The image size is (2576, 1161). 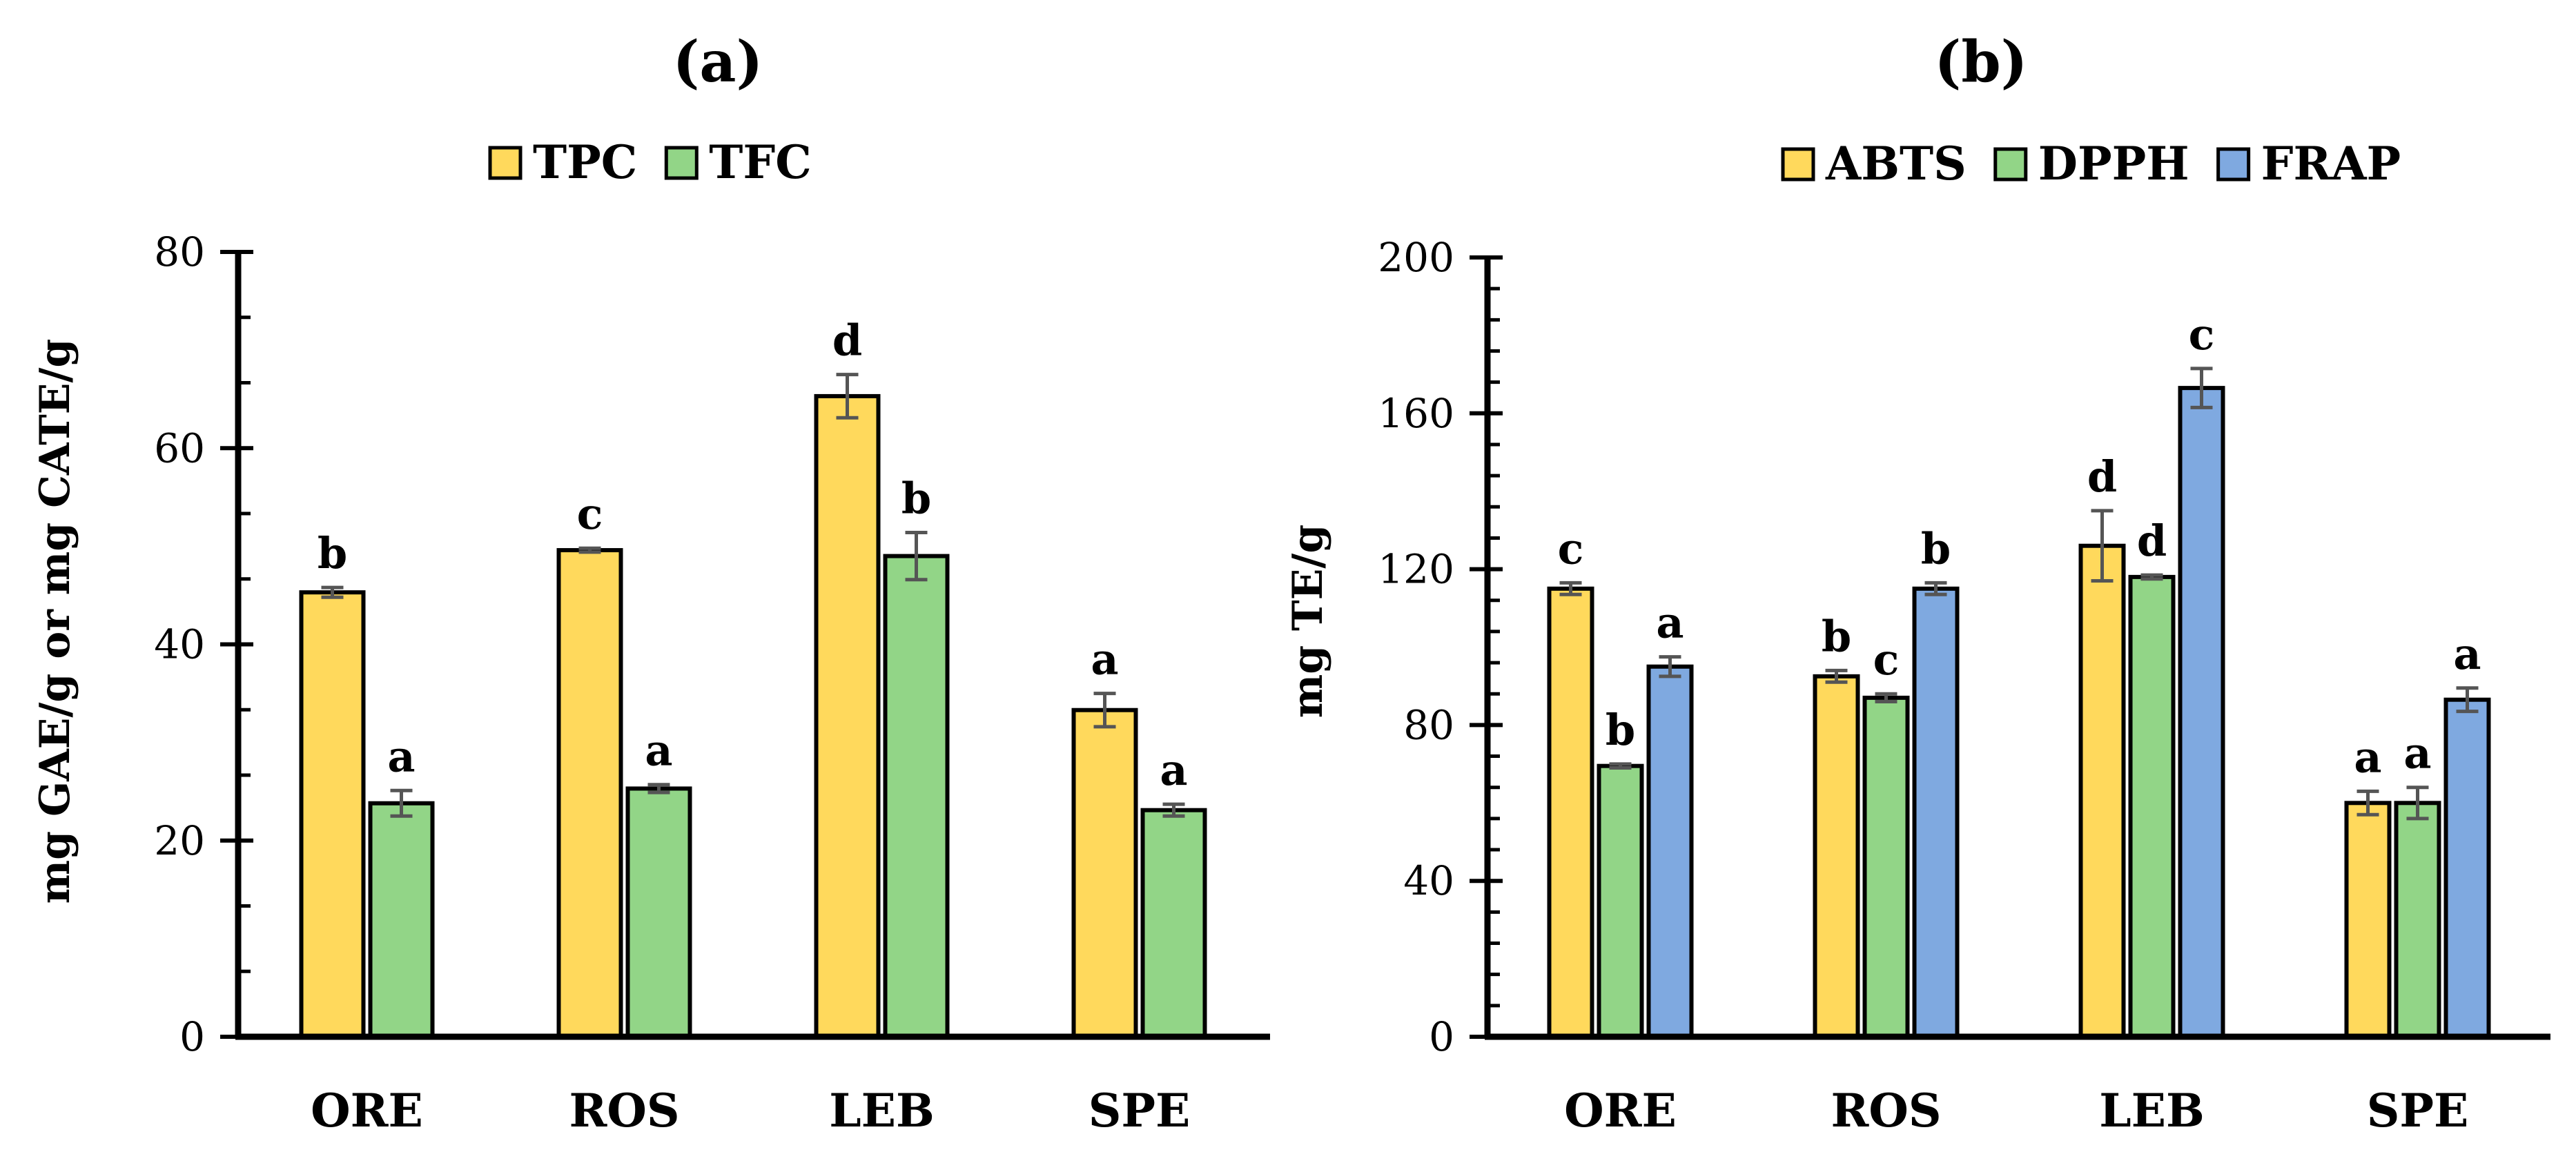 What do you see at coordinates (2331, 164) in the screenshot?
I see `legend-label-frap: FRAP` at bounding box center [2331, 164].